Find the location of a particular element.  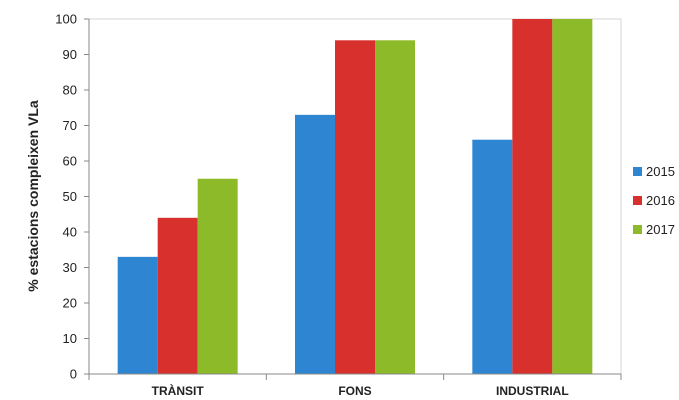

legend-label: 2015 is located at coordinates (660, 171).